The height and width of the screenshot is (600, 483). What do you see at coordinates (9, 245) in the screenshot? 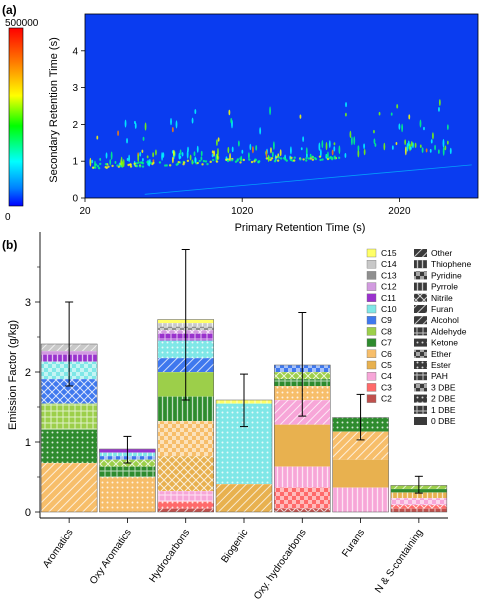
I see `panel-b-label: (b)` at bounding box center [9, 245].